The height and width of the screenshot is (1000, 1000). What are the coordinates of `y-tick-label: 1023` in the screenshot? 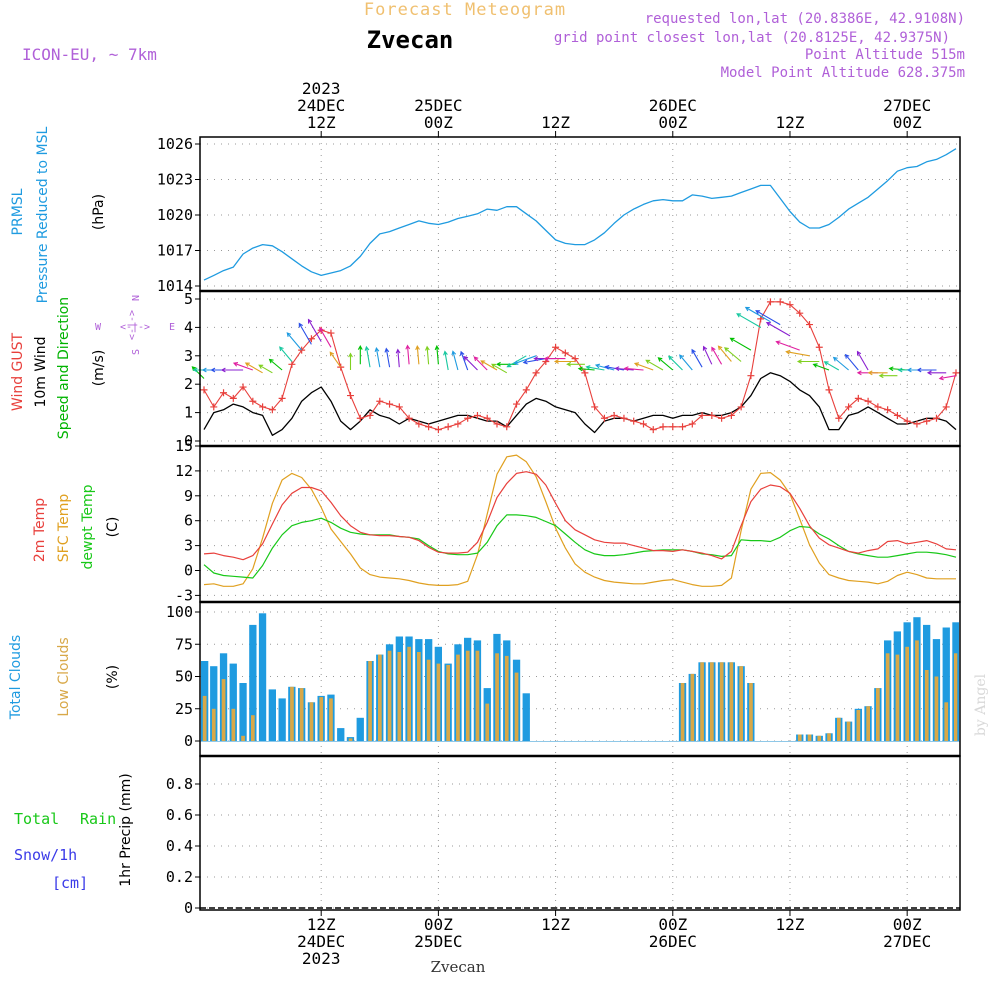 It's located at (175, 180).